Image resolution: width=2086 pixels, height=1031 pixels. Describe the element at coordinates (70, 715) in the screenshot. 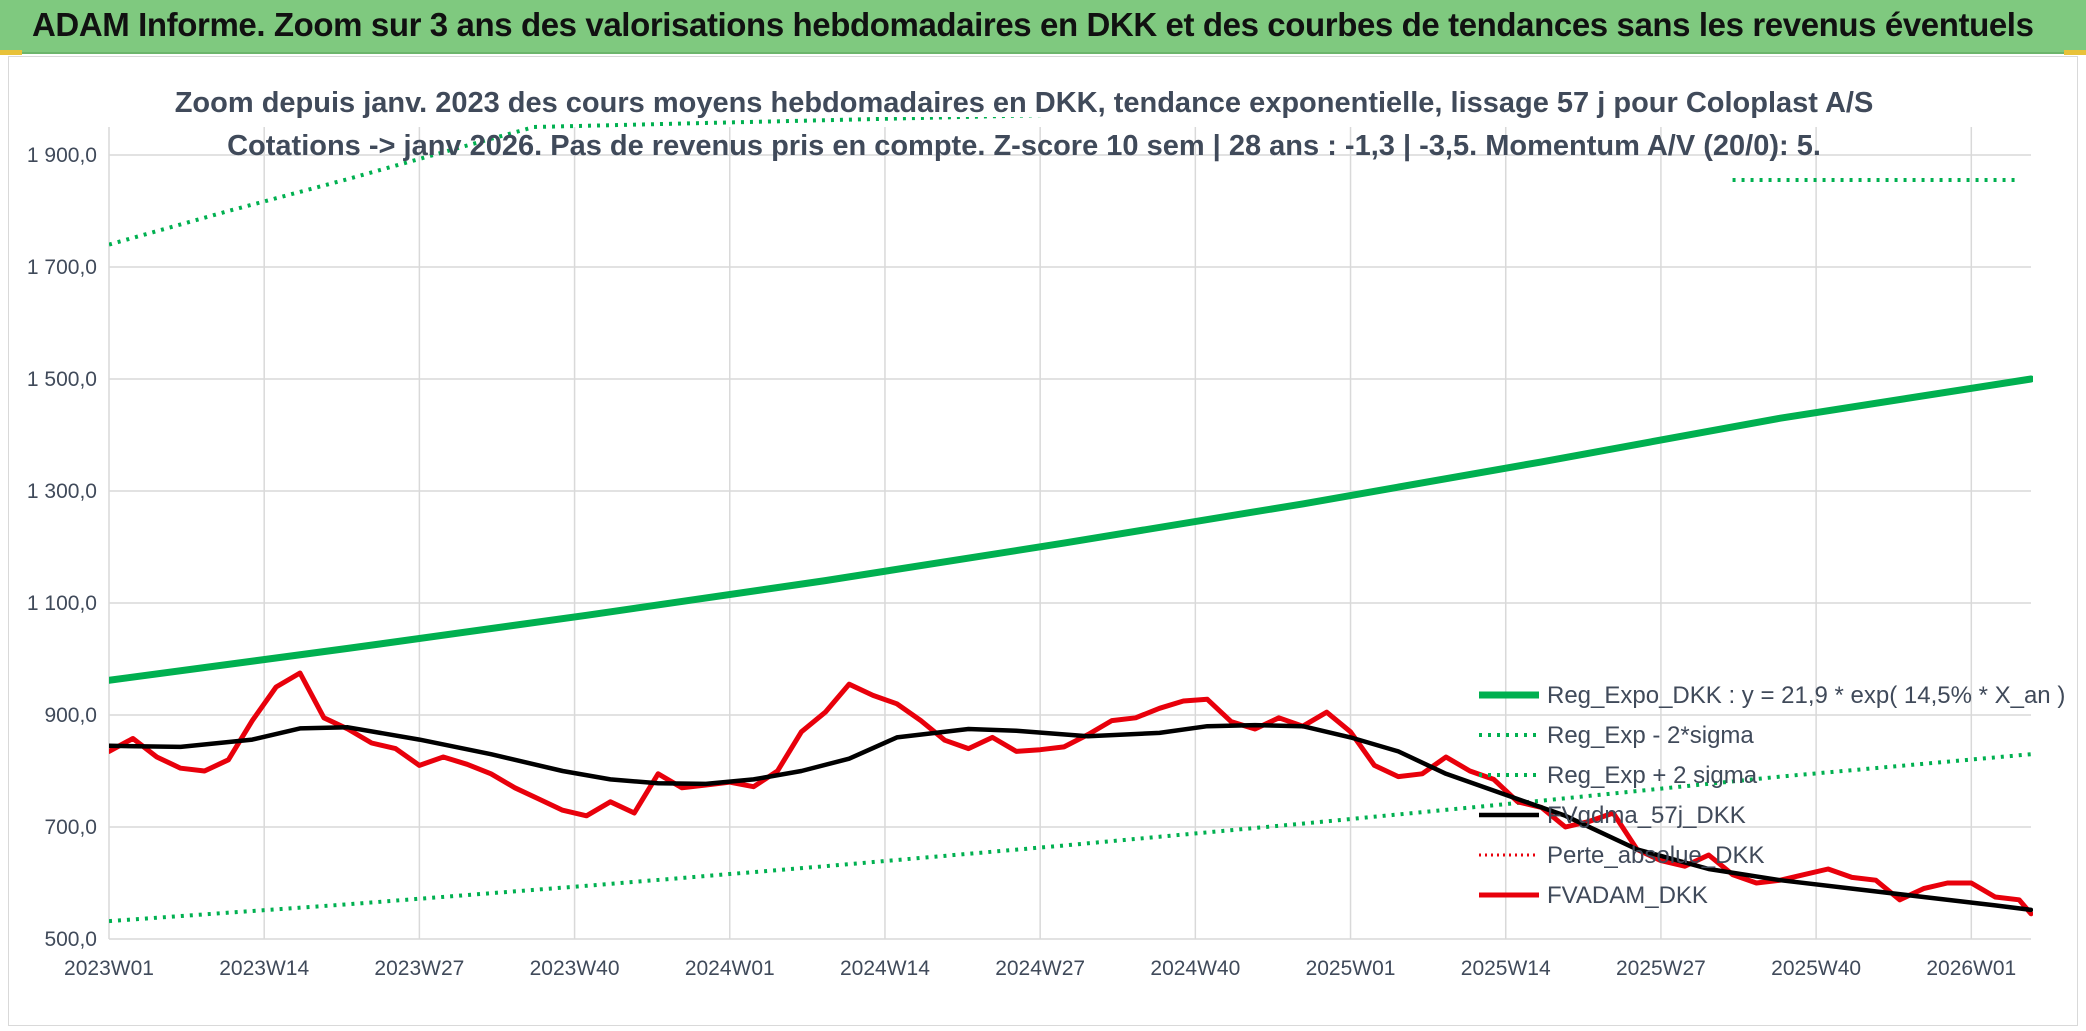

I see `y-tick-label: 900,0` at that location.